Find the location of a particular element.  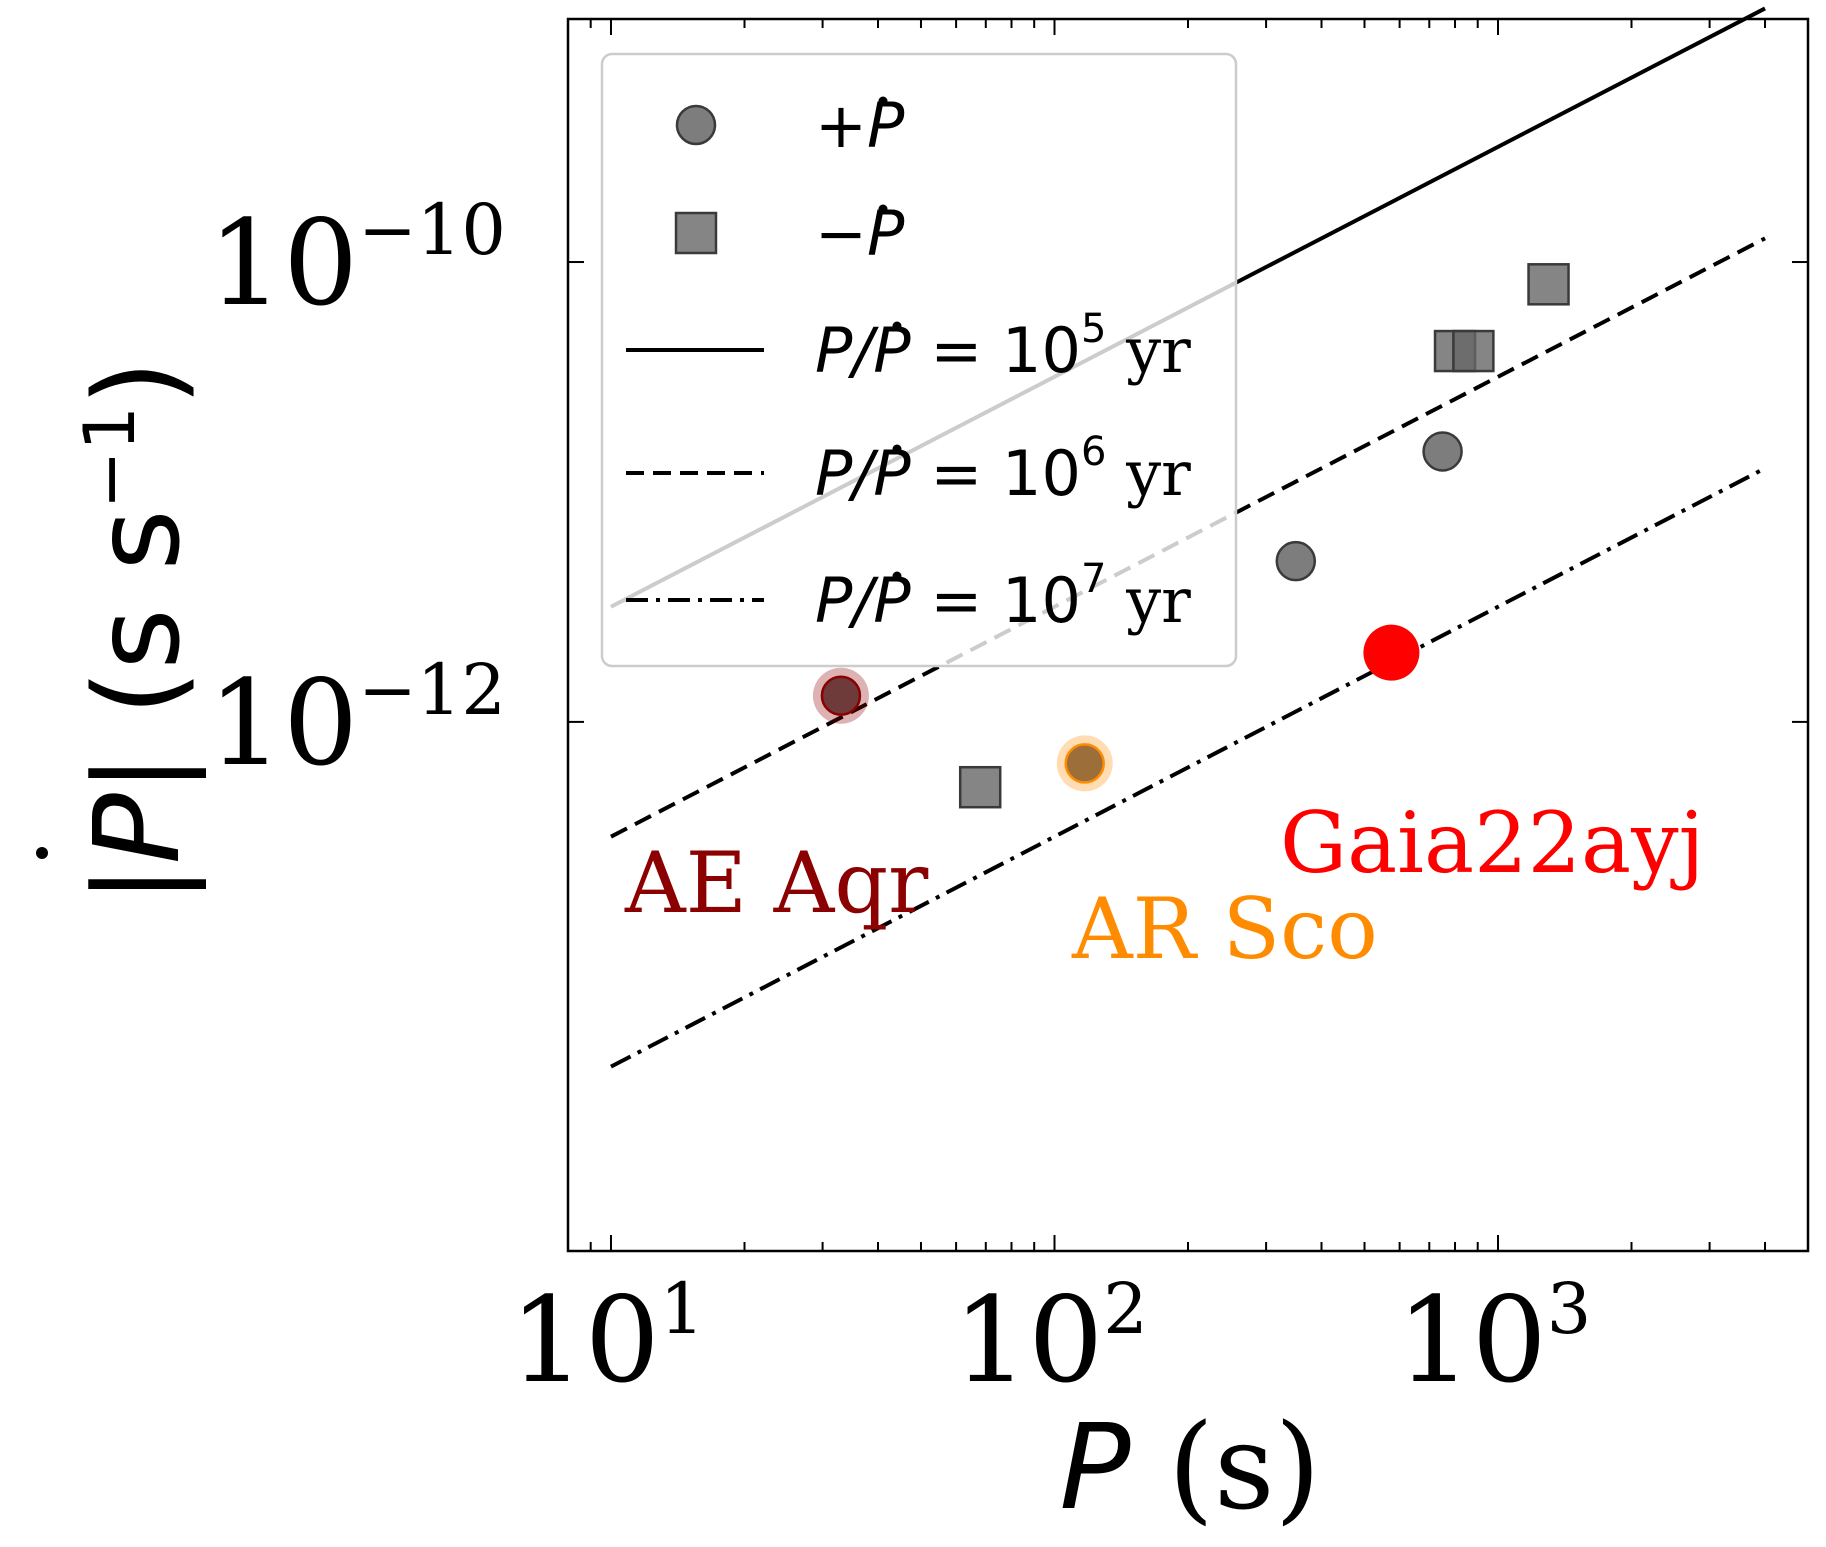

y-axis-label: |P| (s s−1) is located at coordinates (137, 632).